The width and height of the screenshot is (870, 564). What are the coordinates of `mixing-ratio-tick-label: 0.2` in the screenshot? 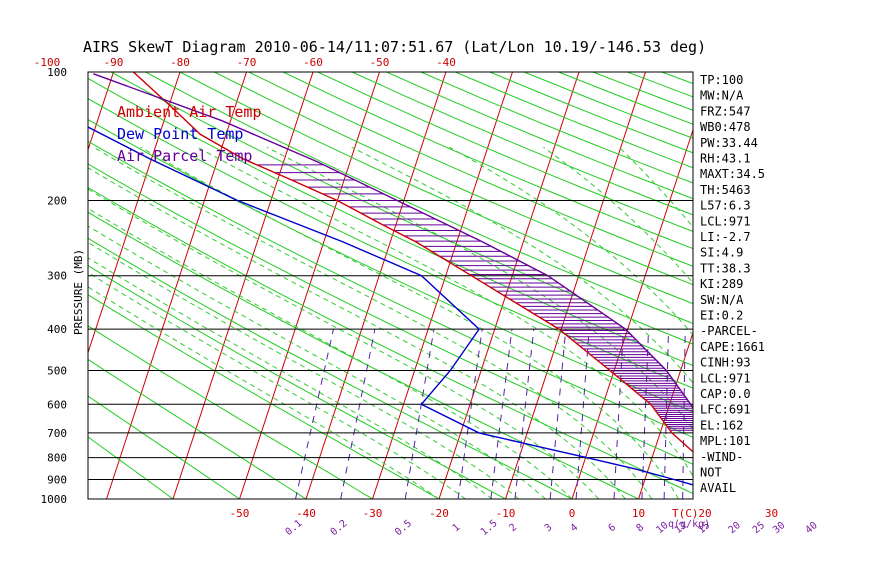 It's located at (339, 528).